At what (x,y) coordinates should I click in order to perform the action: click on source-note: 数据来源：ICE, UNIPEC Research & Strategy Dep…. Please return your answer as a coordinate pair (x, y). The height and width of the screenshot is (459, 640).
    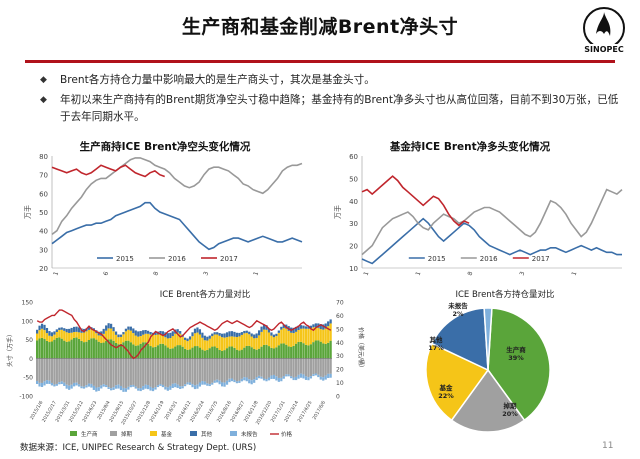
    Looking at the image, I should click on (138, 448).